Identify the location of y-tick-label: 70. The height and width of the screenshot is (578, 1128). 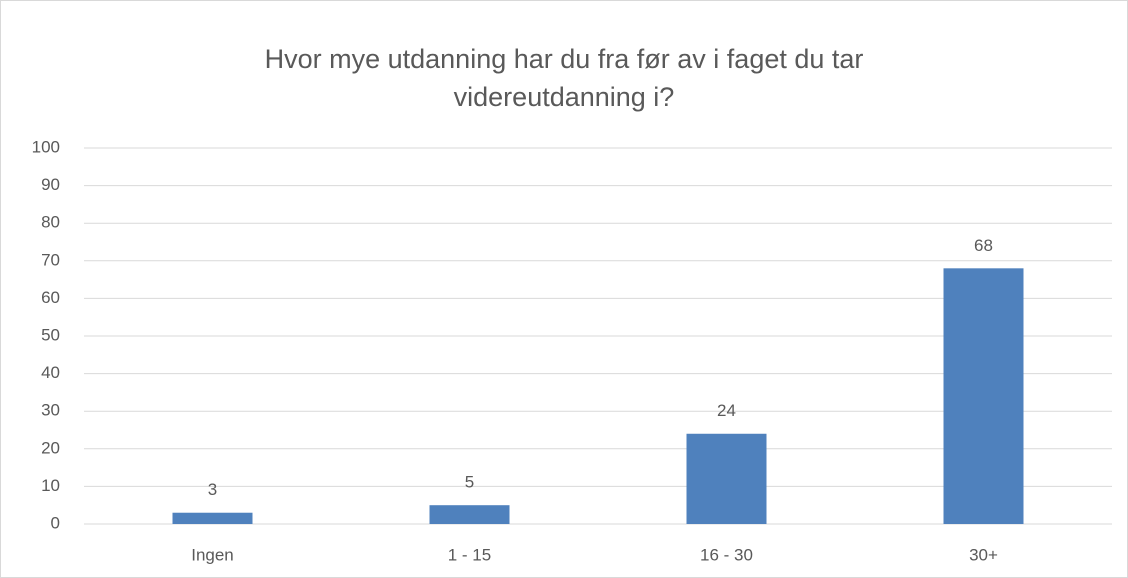
(50, 259).